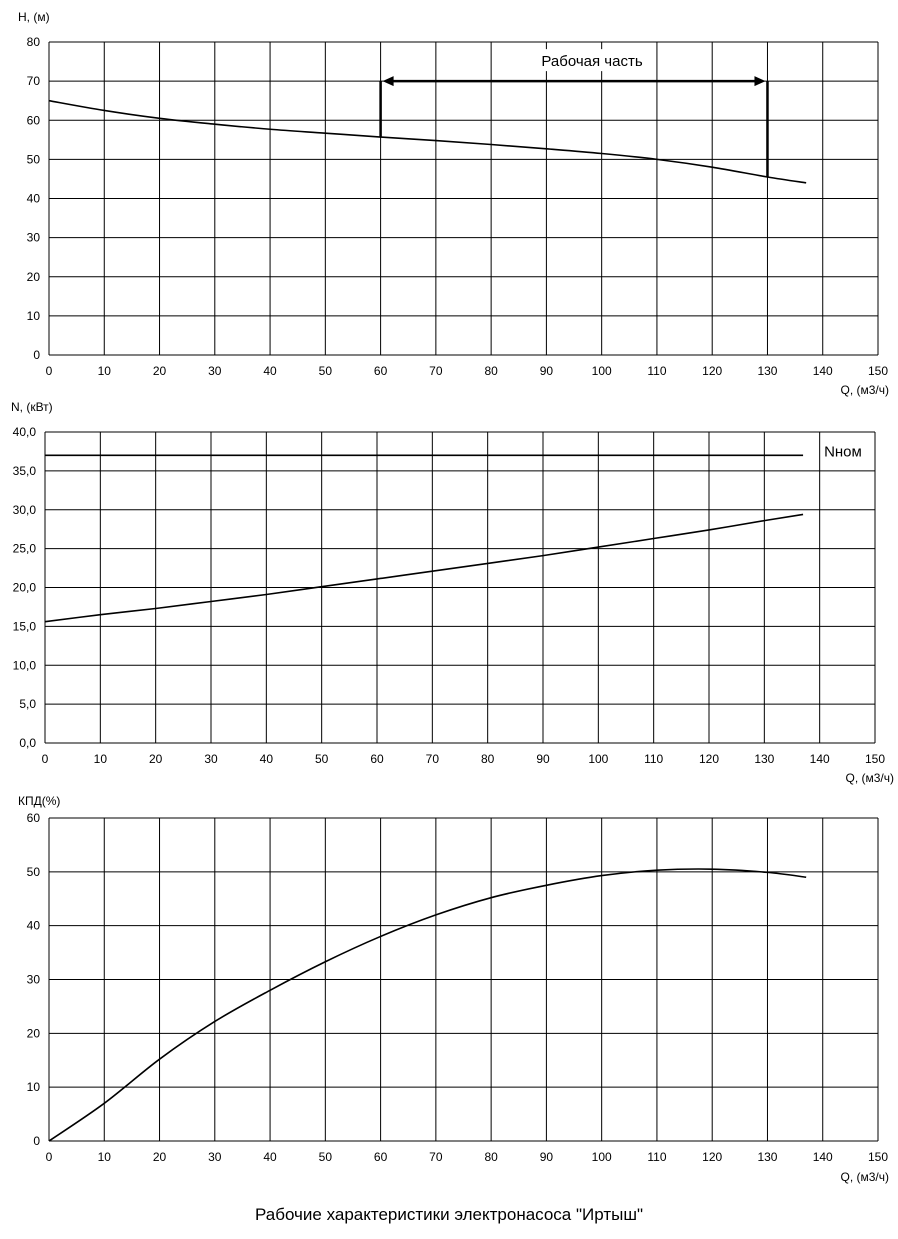 The width and height of the screenshot is (898, 1239). What do you see at coordinates (843, 451) in the screenshot?
I see `series-label: Nном` at bounding box center [843, 451].